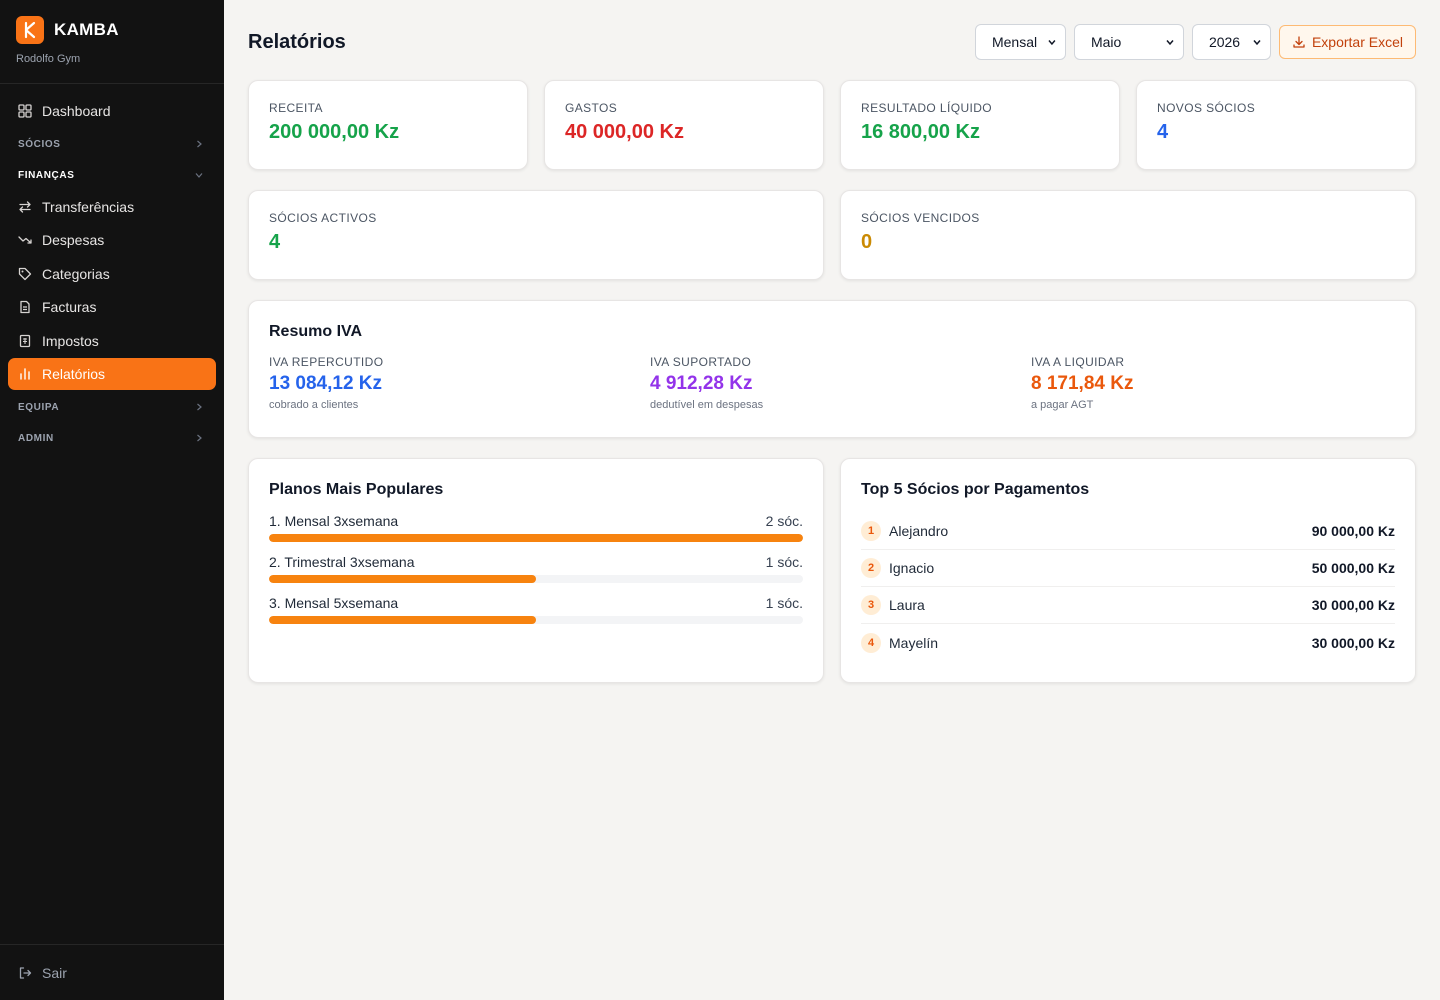 Image resolution: width=1440 pixels, height=1000 pixels. What do you see at coordinates (1353, 531) in the screenshot?
I see `member-amount: 90 000,00 Kz` at bounding box center [1353, 531].